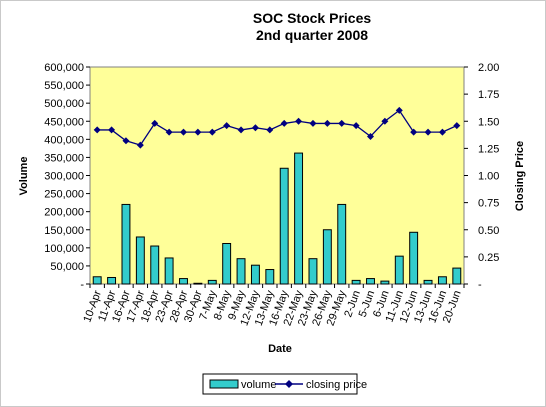 Image resolution: width=546 pixels, height=407 pixels. What do you see at coordinates (64, 140) in the screenshot?
I see `left-tick-label: 400,000` at bounding box center [64, 140].